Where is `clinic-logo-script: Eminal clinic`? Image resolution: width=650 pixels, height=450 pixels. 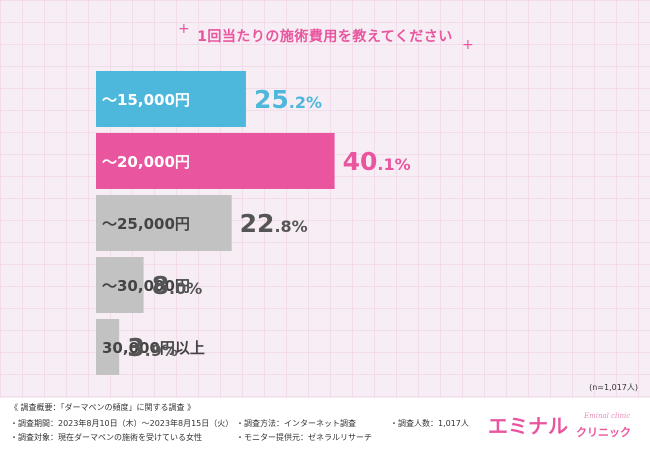
clinic-logo-script: Eminal clinic is located at coordinates (607, 416).